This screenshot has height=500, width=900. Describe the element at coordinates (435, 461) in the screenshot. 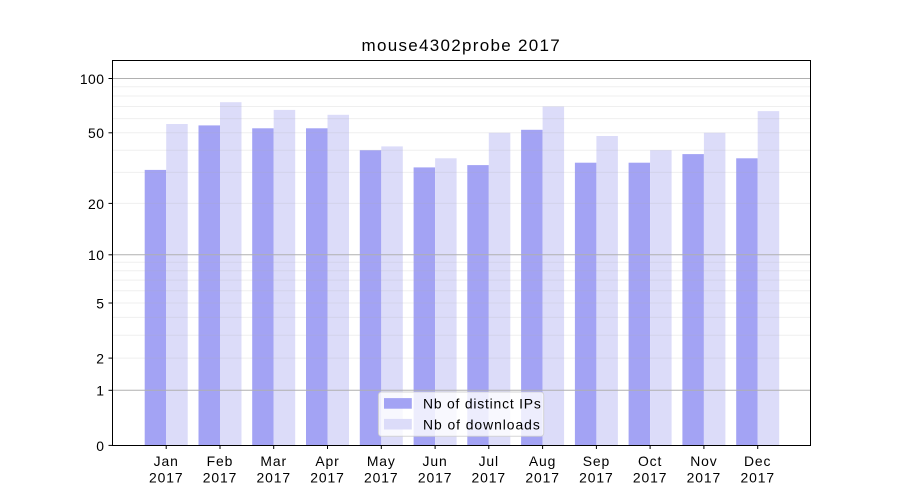

I see `svg-text: Jun` at that location.